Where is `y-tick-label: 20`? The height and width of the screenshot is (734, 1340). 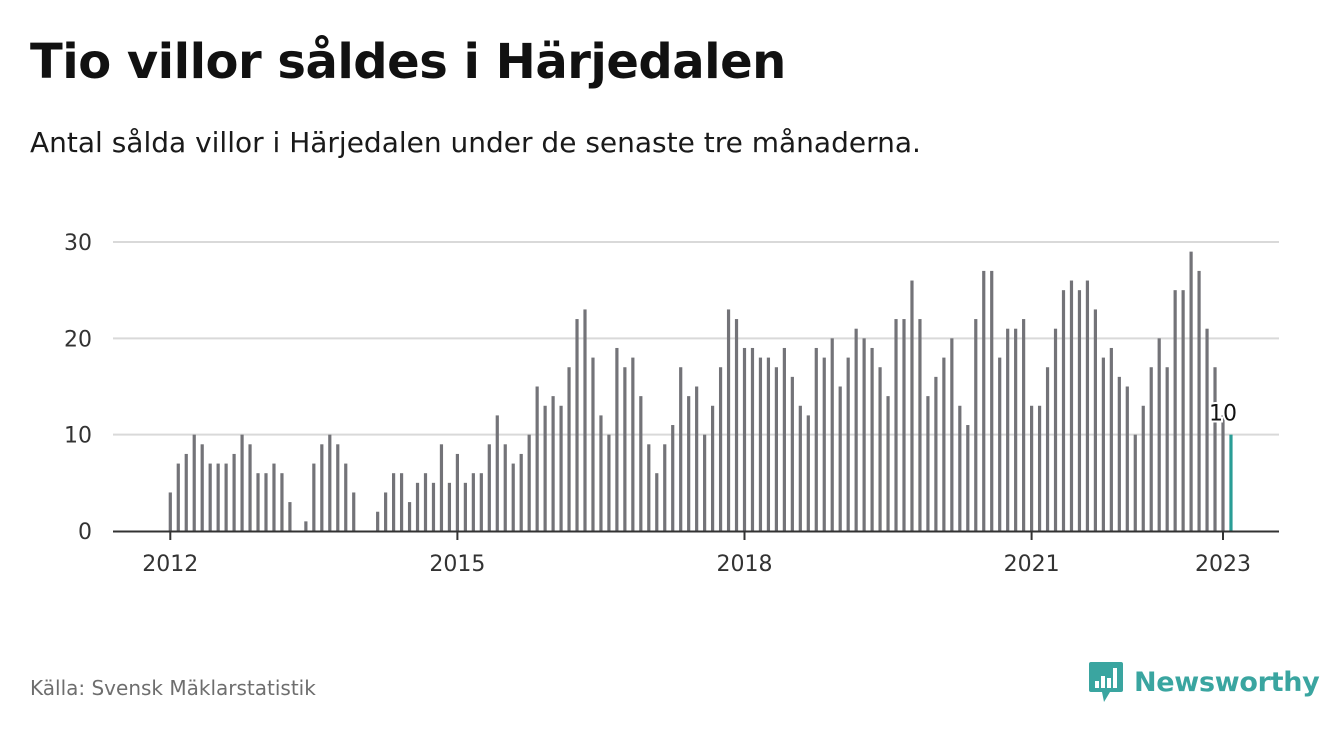
y-tick-label: 20 is located at coordinates (78, 339).